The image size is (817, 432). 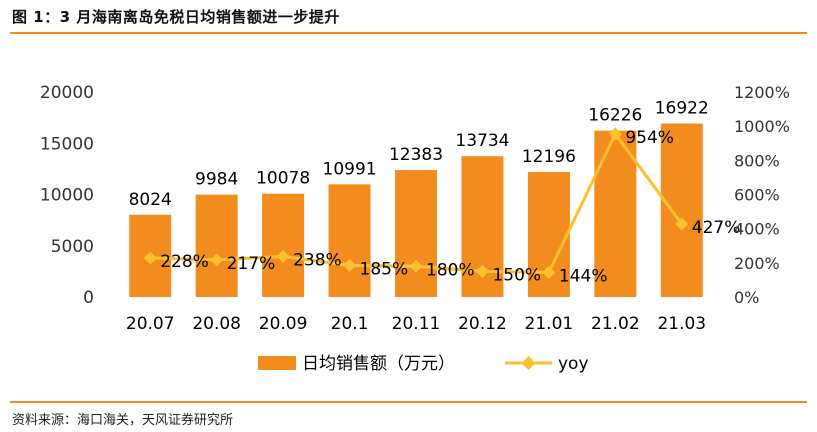 What do you see at coordinates (682, 109) in the screenshot?
I see `bar-value-label: 16922` at bounding box center [682, 109].